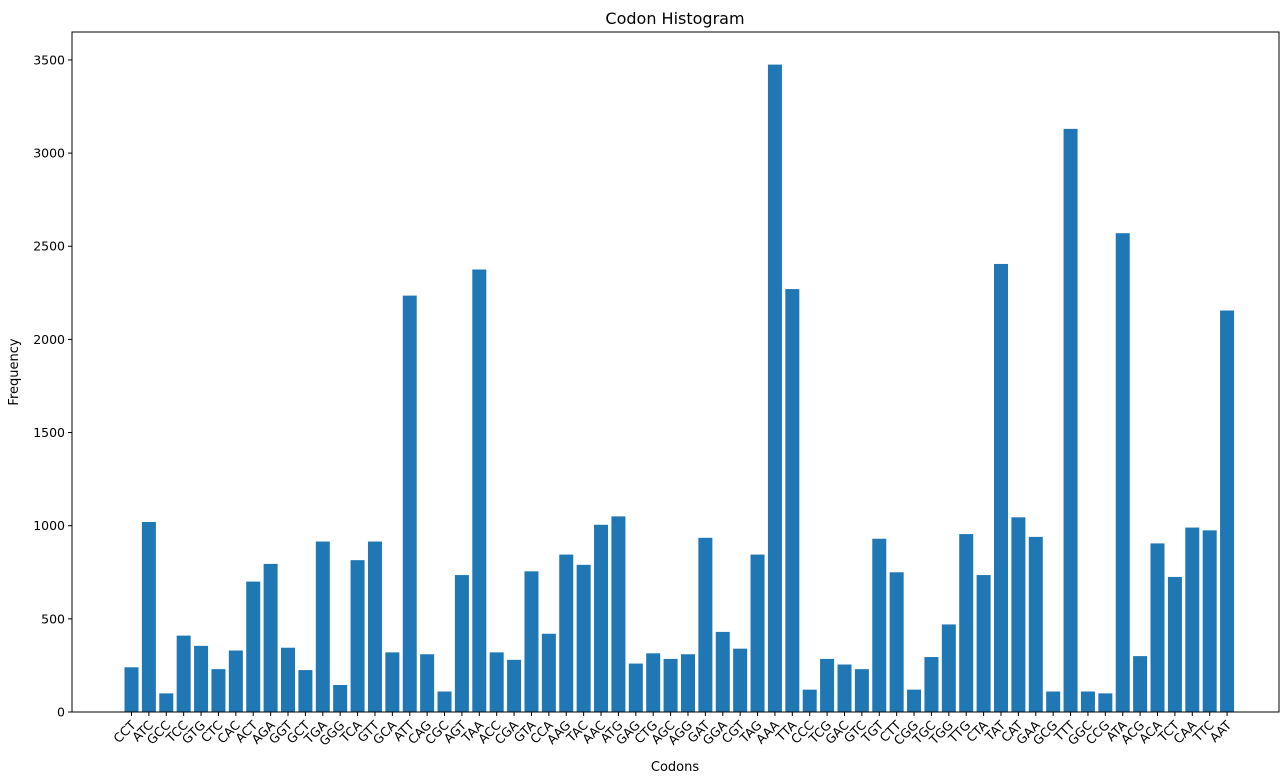  What do you see at coordinates (479, 490) in the screenshot?
I see `bar-taa` at bounding box center [479, 490].